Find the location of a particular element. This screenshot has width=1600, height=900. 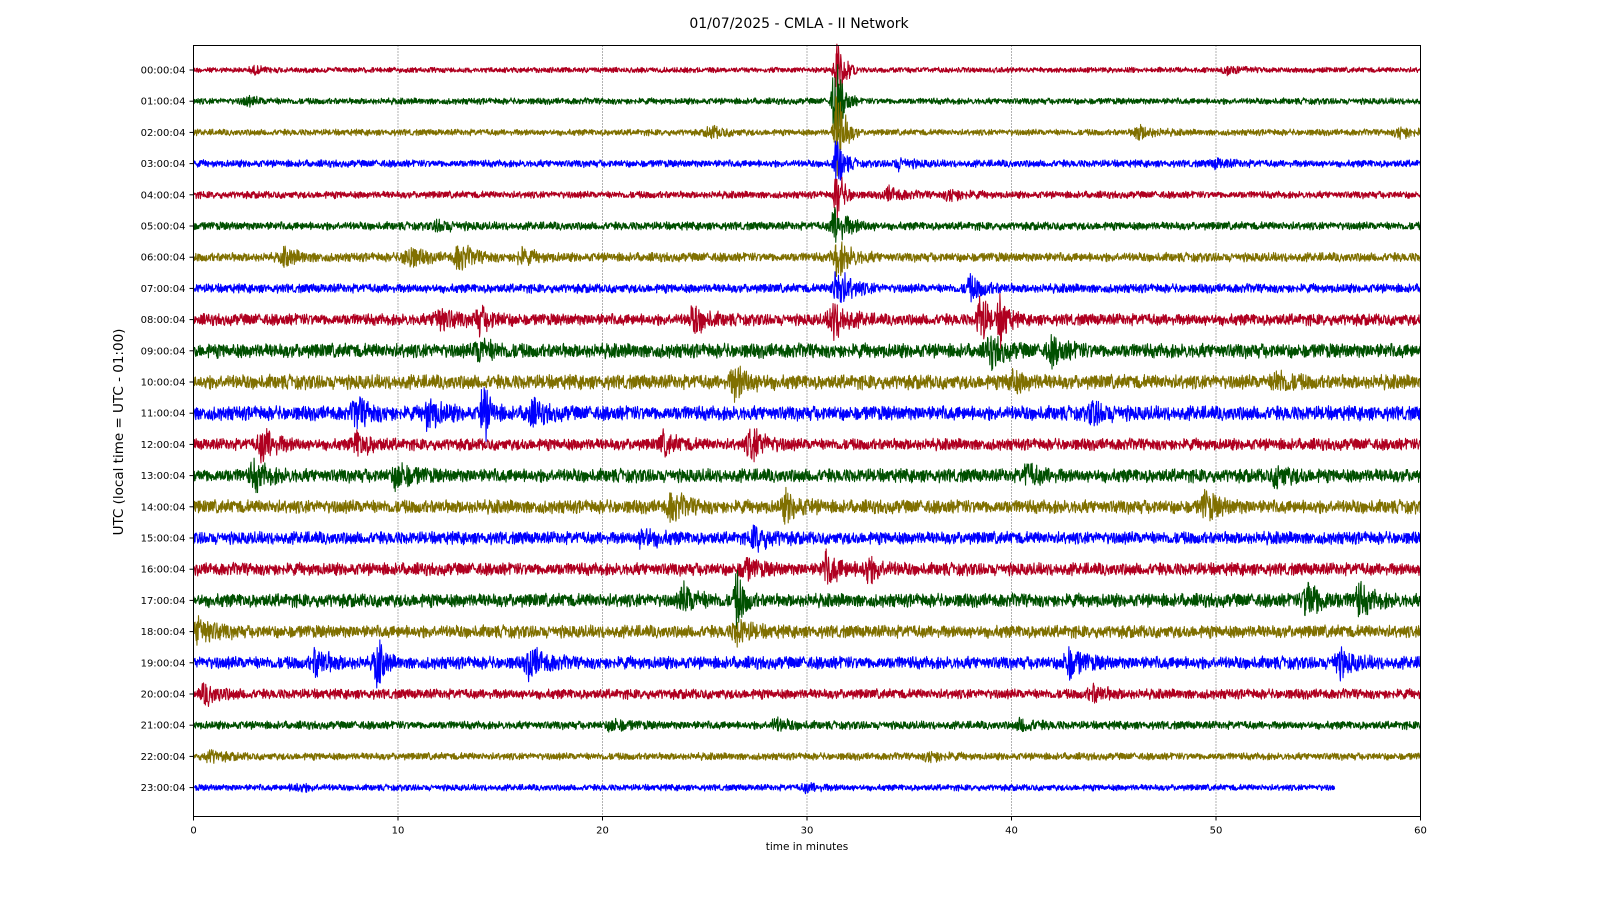

y-tick-label: 01:00:04 is located at coordinates (163, 102).